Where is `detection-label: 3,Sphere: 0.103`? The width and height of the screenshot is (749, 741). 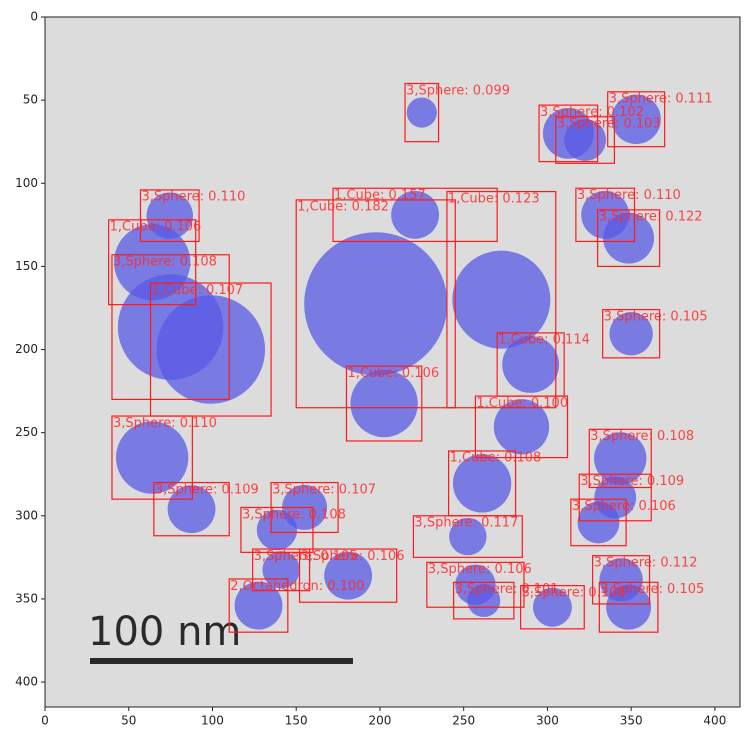
detection-label: 3,Sphere: 0.103 is located at coordinates (609, 124).